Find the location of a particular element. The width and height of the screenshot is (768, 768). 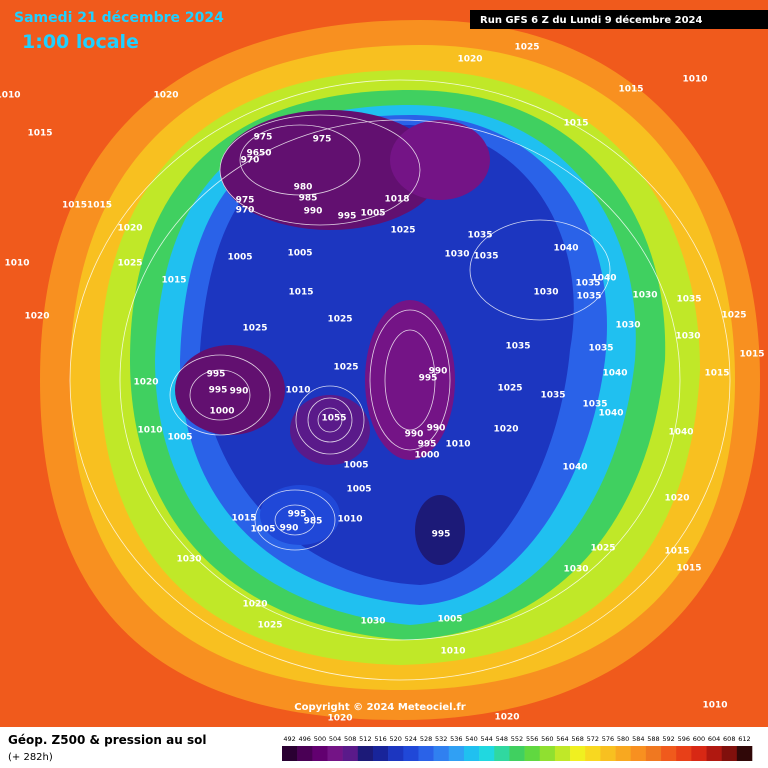

pressure-label: 10151015 is located at coordinates (87, 206).